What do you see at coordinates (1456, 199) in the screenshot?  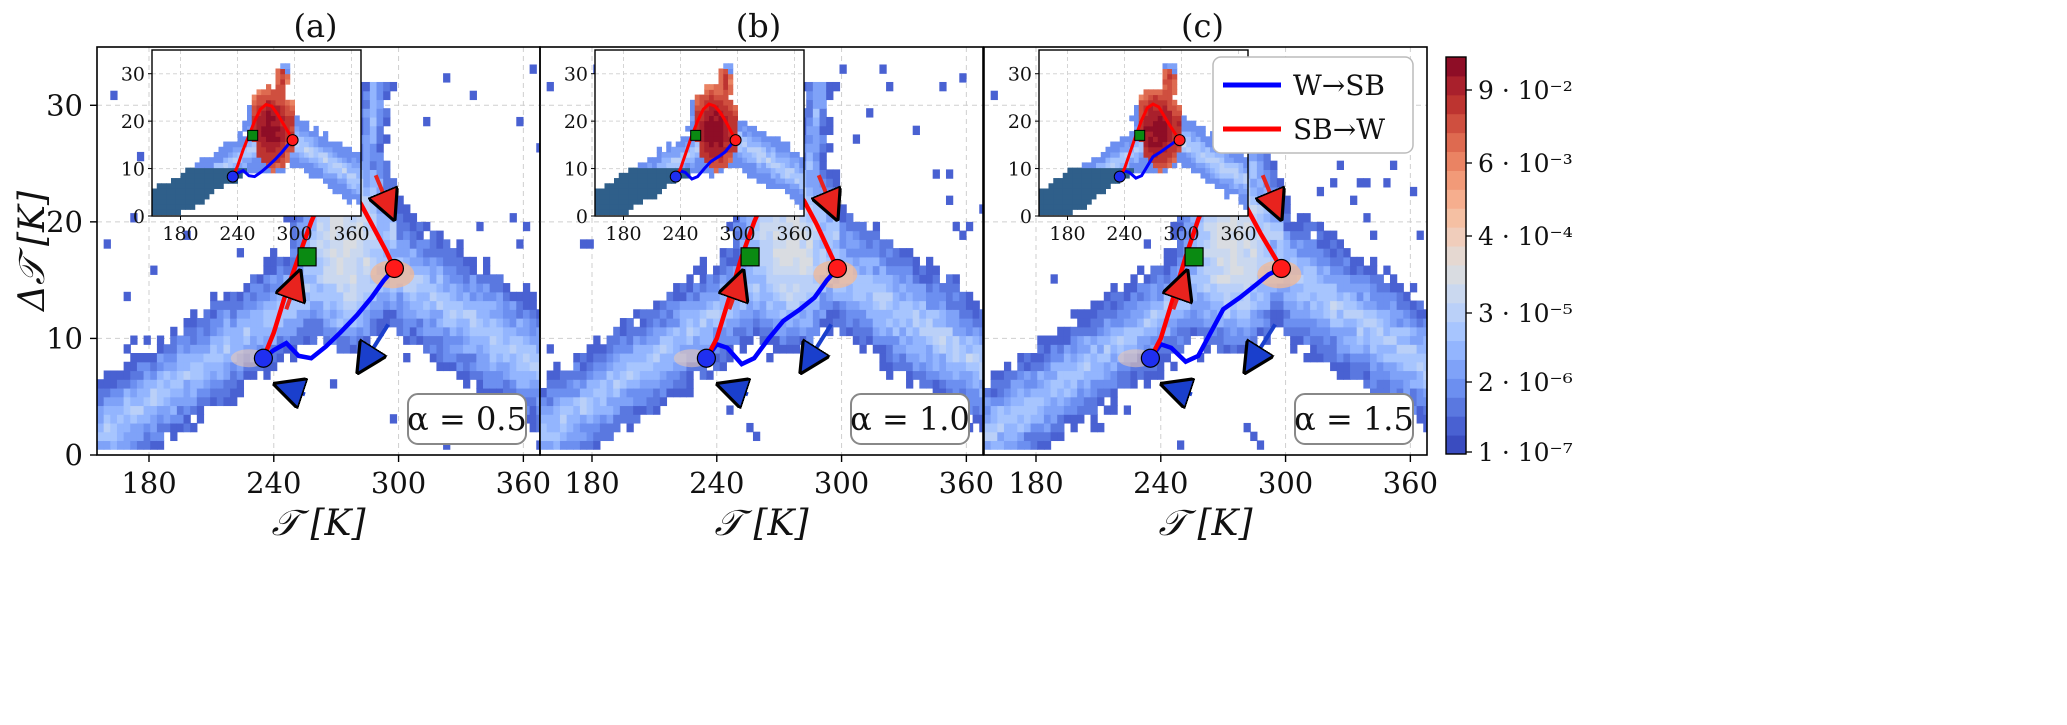 I see `colorbar-segment` at bounding box center [1456, 199].